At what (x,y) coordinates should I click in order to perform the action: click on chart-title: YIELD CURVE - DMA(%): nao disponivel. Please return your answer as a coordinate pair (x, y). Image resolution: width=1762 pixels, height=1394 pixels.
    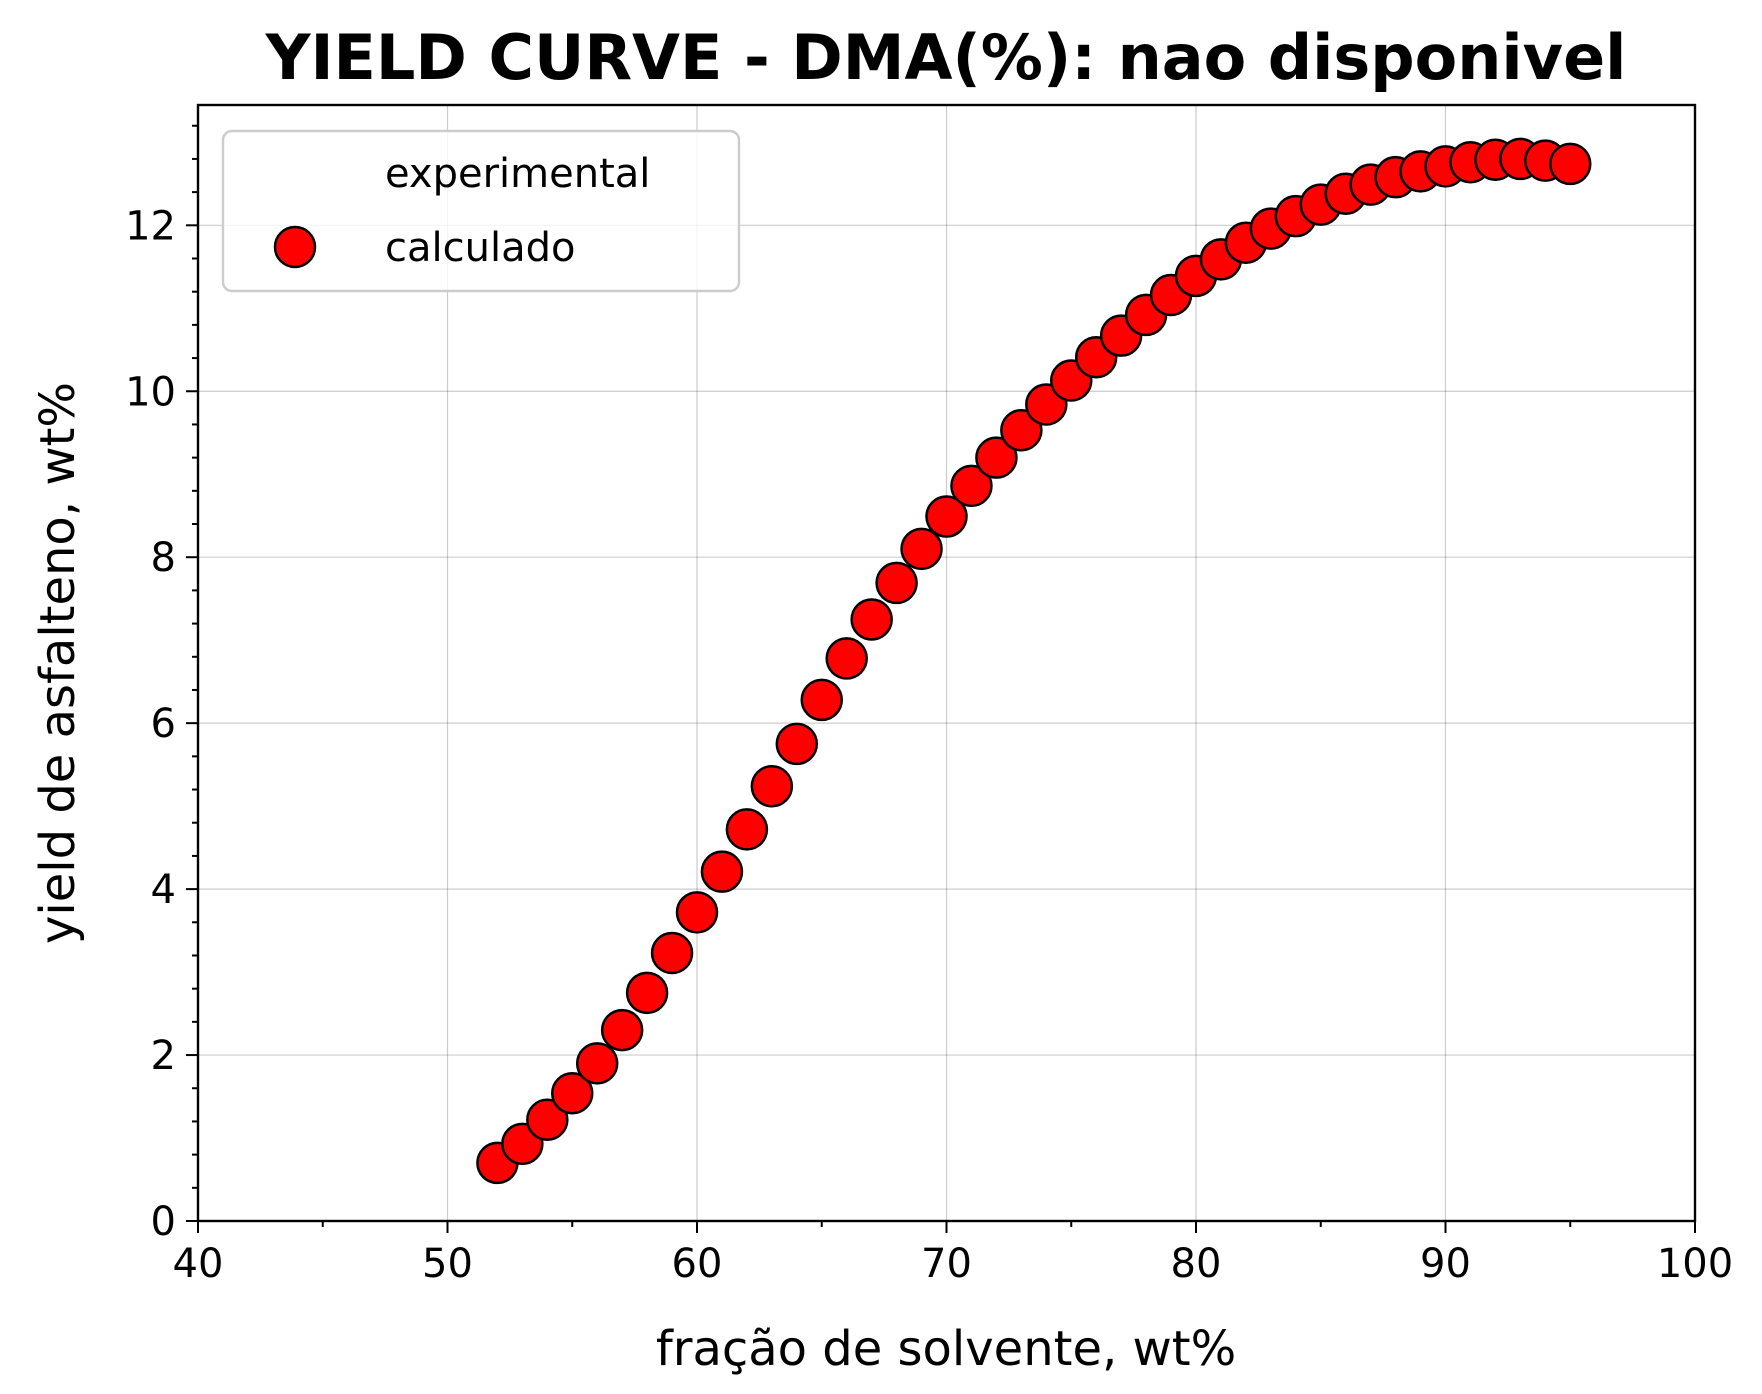
    Looking at the image, I should click on (946, 57).